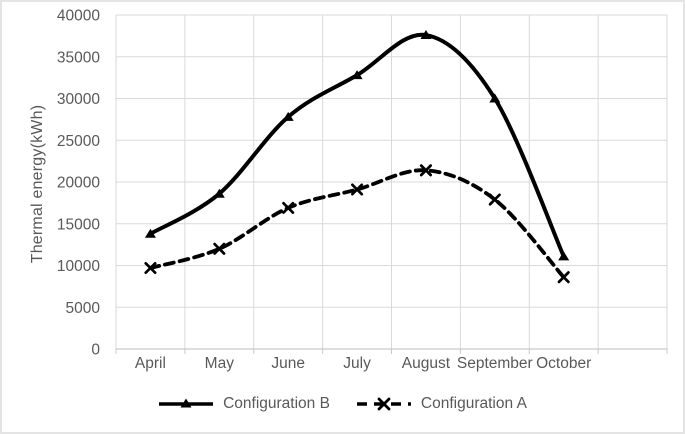 This screenshot has width=685, height=434. What do you see at coordinates (78, 99) in the screenshot?
I see `y-tick-label: 30000` at bounding box center [78, 99].